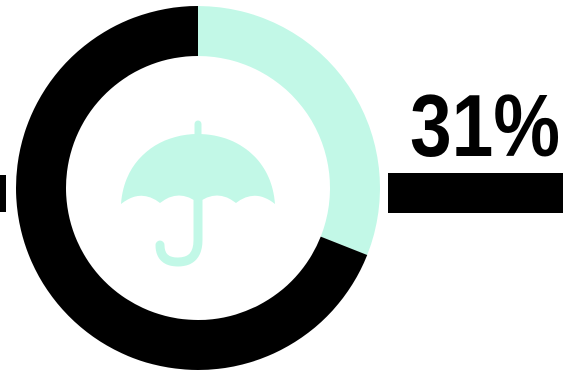  I want to click on left-tick-bar, so click(3, 193).